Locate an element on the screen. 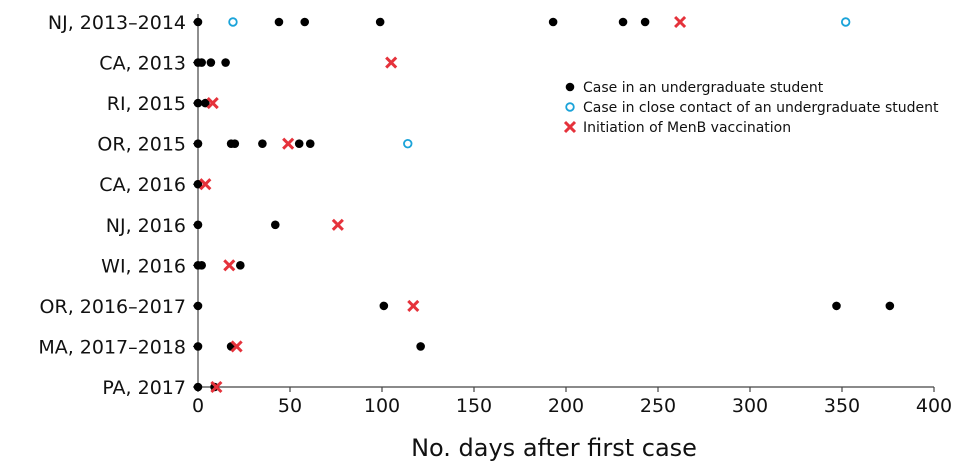  x-tick-label: 150 is located at coordinates (474, 406).